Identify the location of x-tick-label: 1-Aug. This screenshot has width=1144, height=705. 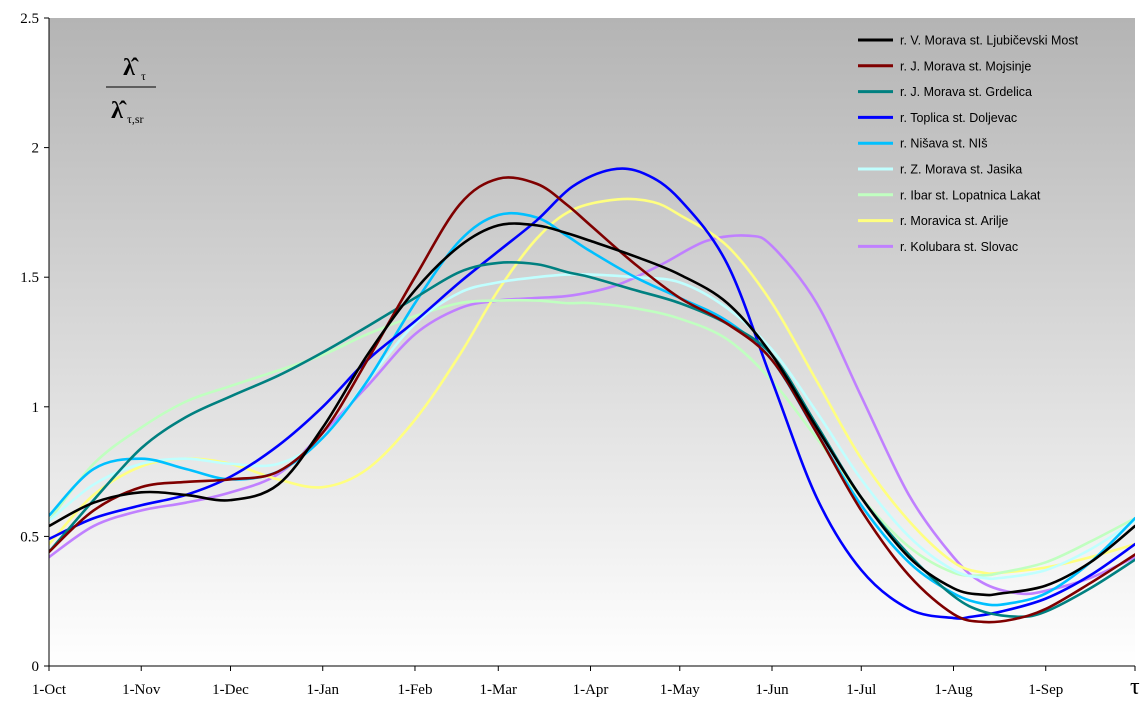
(953, 690).